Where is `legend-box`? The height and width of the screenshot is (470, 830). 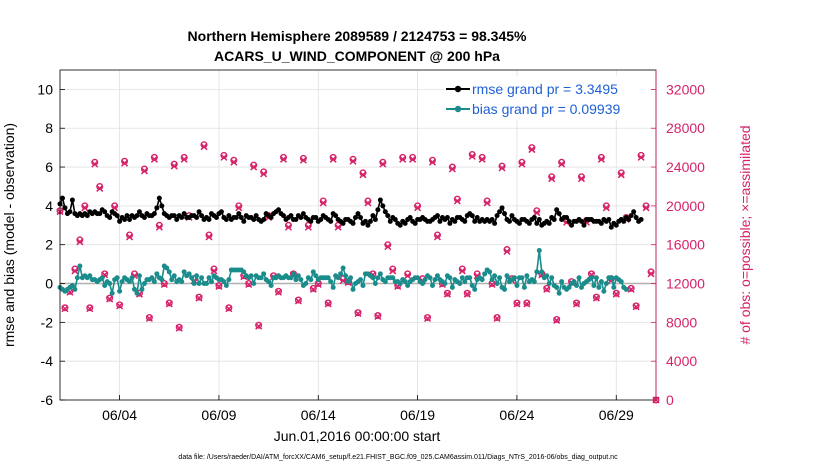 legend-box is located at coordinates (547, 98).